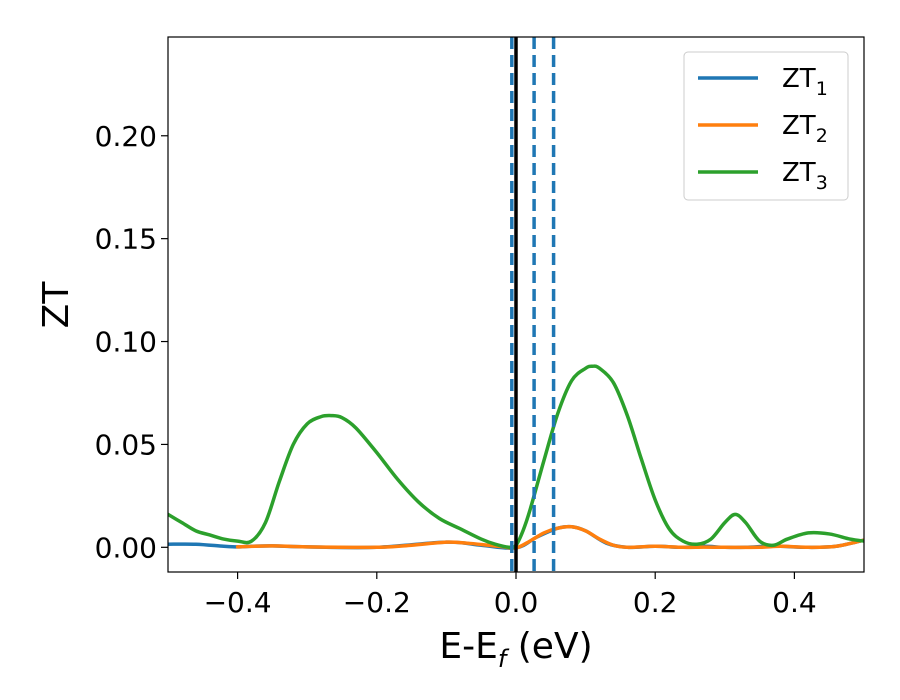  What do you see at coordinates (805, 129) in the screenshot?
I see `legend-label-zt2: ZT2` at bounding box center [805, 129].